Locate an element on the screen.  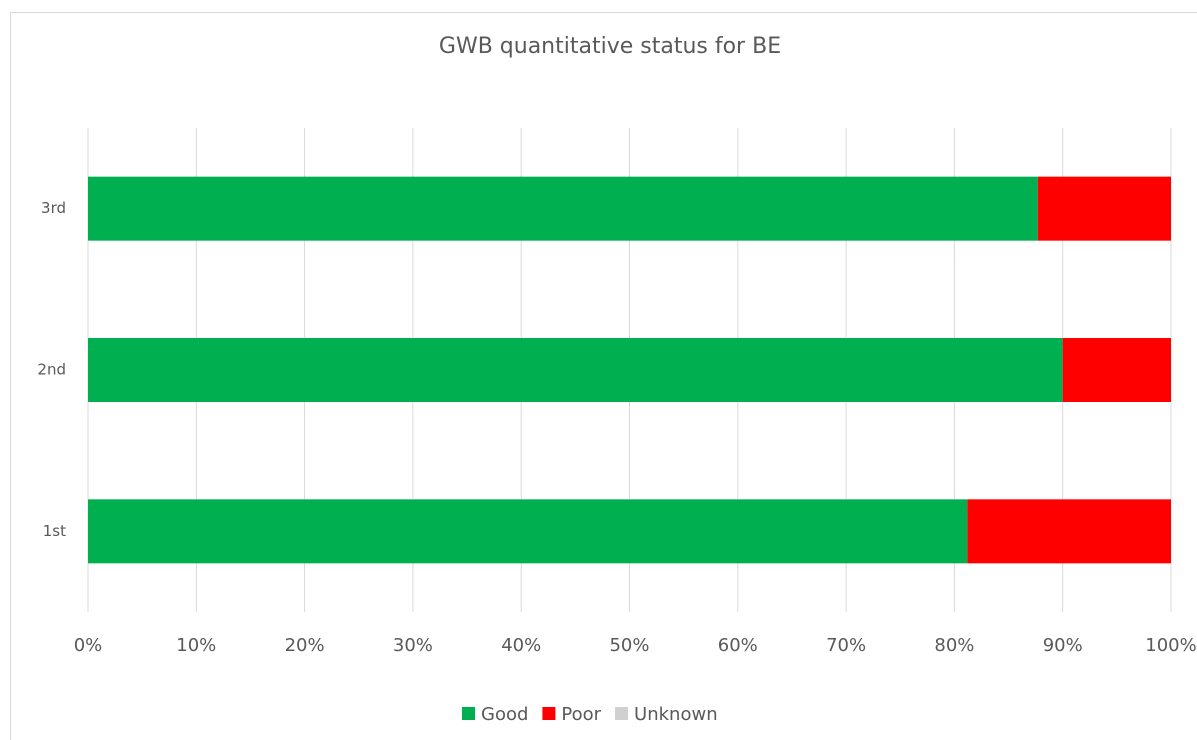
x-tick-label: 10% is located at coordinates (196, 645).